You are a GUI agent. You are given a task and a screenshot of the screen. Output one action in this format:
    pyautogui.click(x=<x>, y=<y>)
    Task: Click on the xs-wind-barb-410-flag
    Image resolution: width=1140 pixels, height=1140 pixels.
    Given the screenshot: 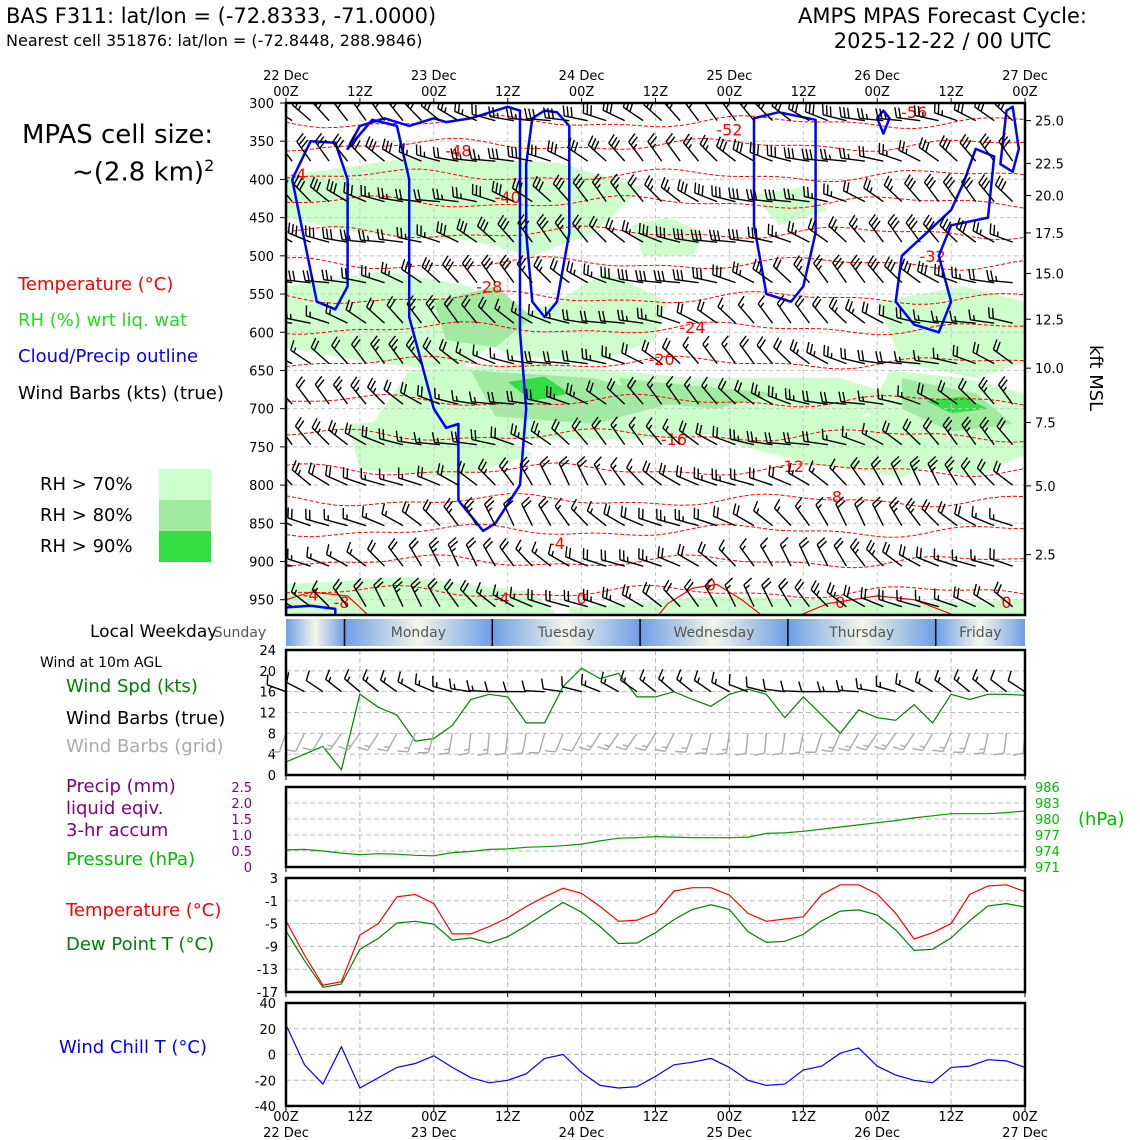 What is the action you would take?
    pyautogui.click(x=468, y=501)
    